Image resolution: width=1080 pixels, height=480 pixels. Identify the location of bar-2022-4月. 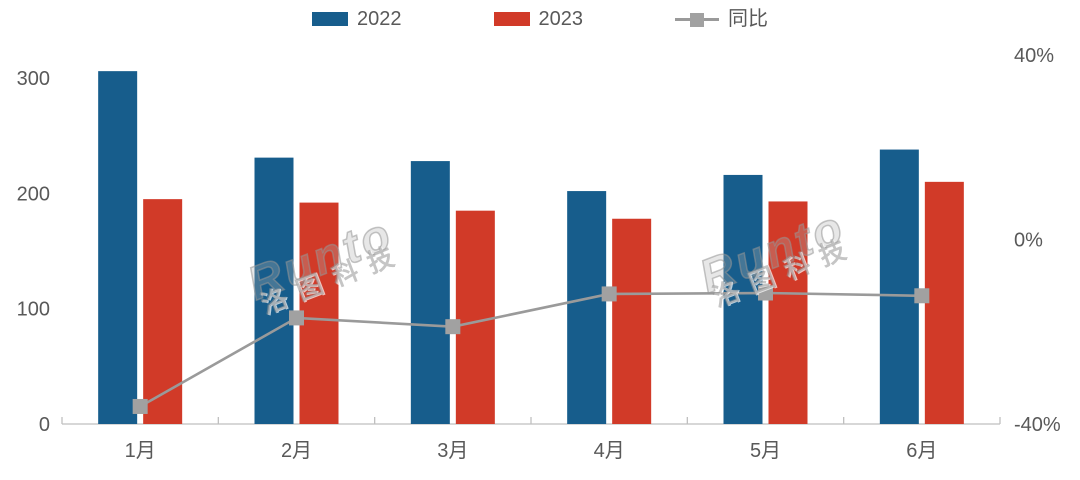
(587, 307).